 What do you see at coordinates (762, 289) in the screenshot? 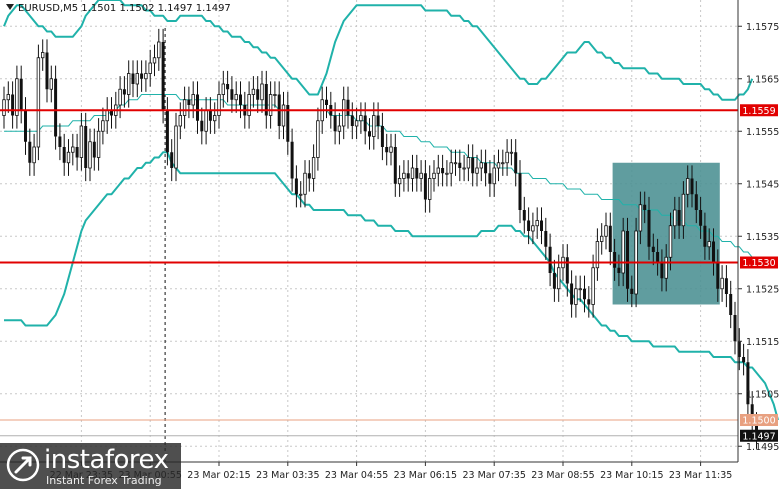
I see `y-tick-label: 1.1525` at bounding box center [762, 289].